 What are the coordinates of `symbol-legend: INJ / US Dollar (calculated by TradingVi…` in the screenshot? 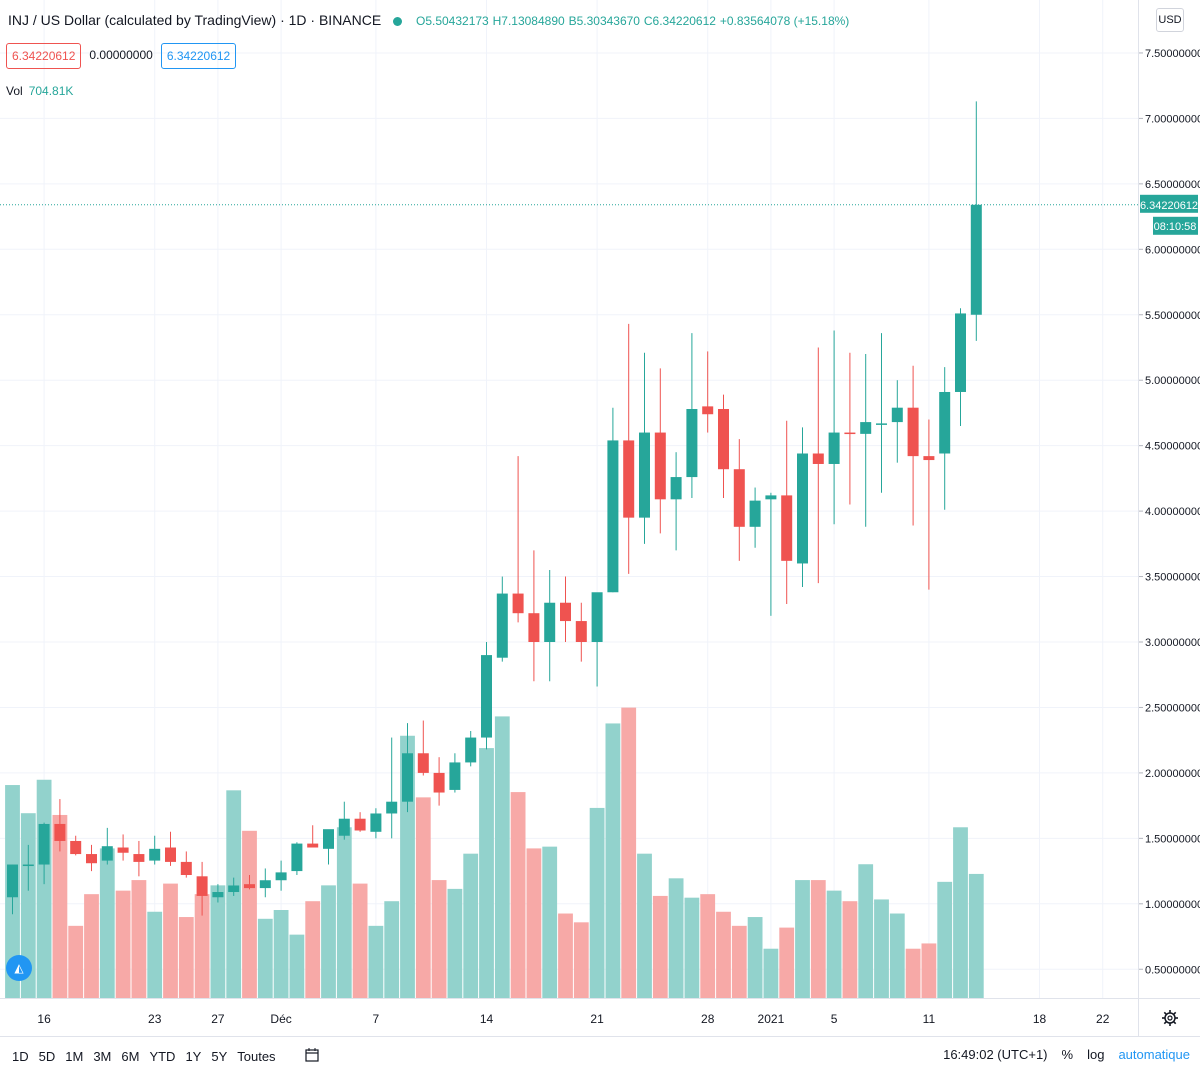 It's located at (428, 20).